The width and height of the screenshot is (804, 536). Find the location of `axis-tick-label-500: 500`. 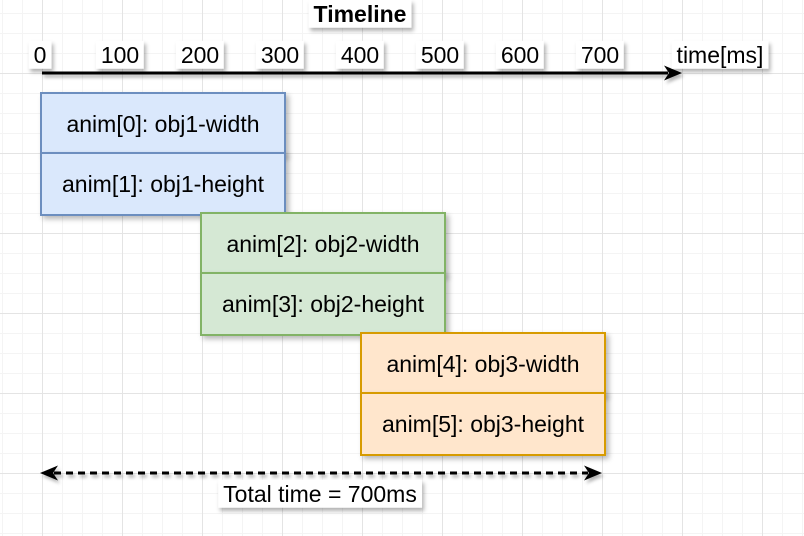

axis-tick-label-500: 500 is located at coordinates (440, 55).